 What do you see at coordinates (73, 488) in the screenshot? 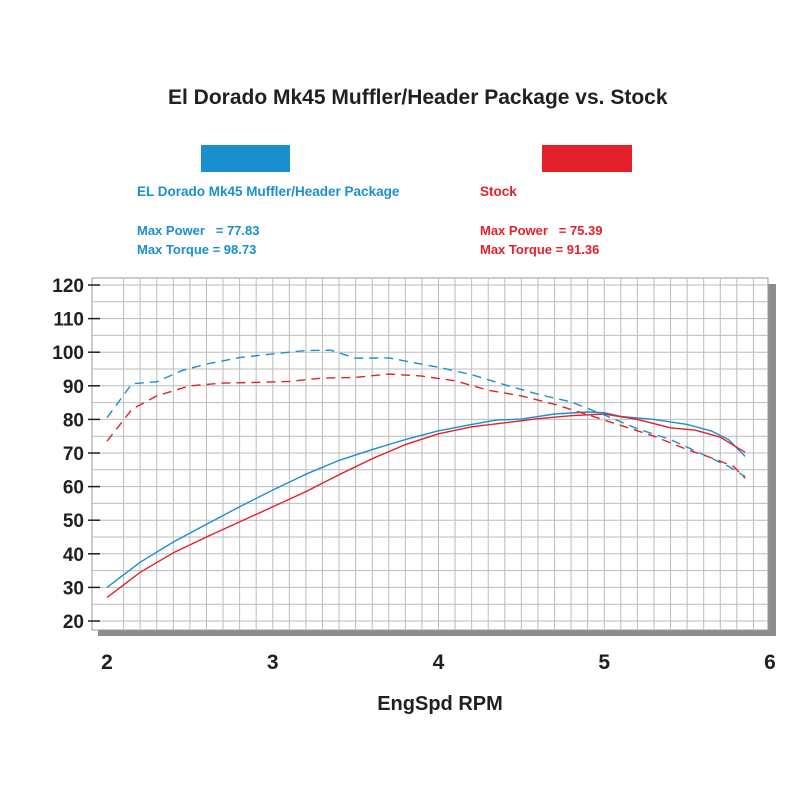
I see `y-tick-label: 60` at bounding box center [73, 488].